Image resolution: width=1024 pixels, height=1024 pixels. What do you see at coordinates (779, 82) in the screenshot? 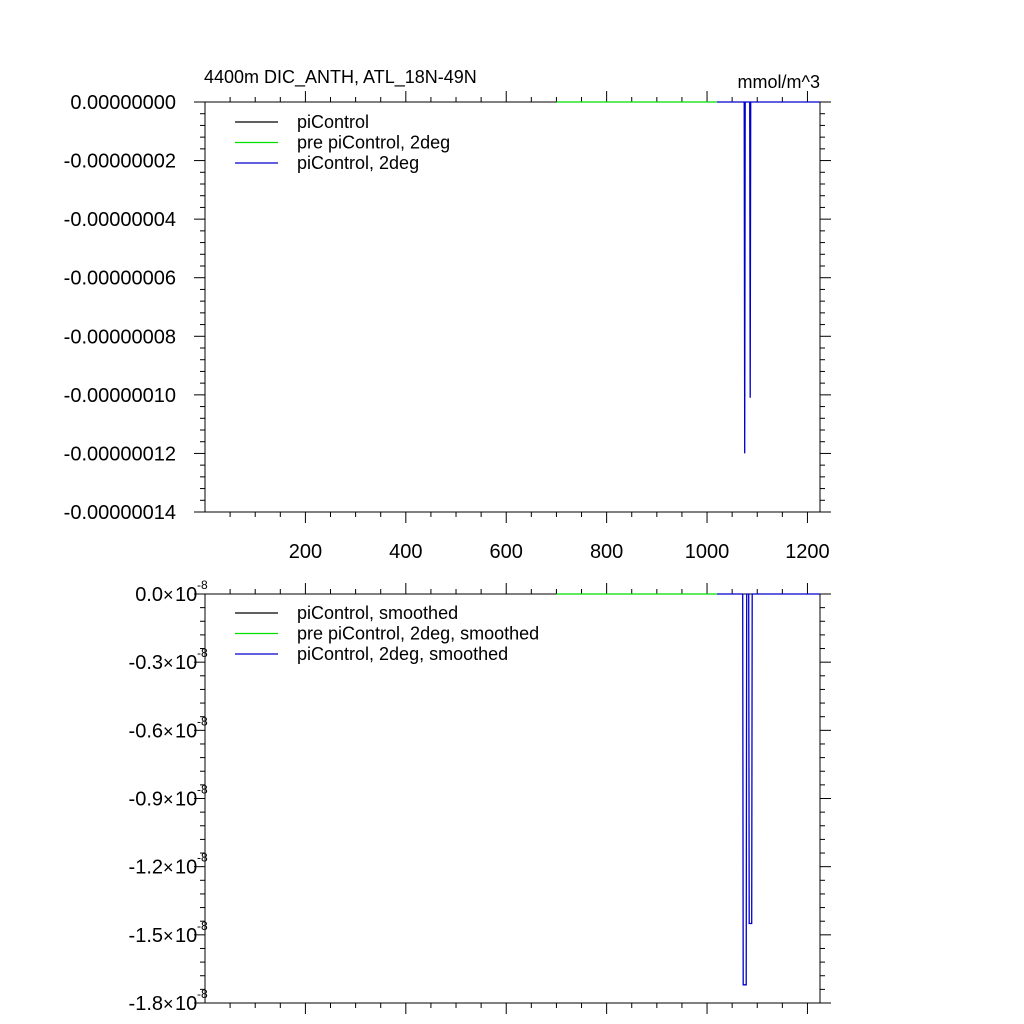
I see `units-label: mmol/m^3` at bounding box center [779, 82].